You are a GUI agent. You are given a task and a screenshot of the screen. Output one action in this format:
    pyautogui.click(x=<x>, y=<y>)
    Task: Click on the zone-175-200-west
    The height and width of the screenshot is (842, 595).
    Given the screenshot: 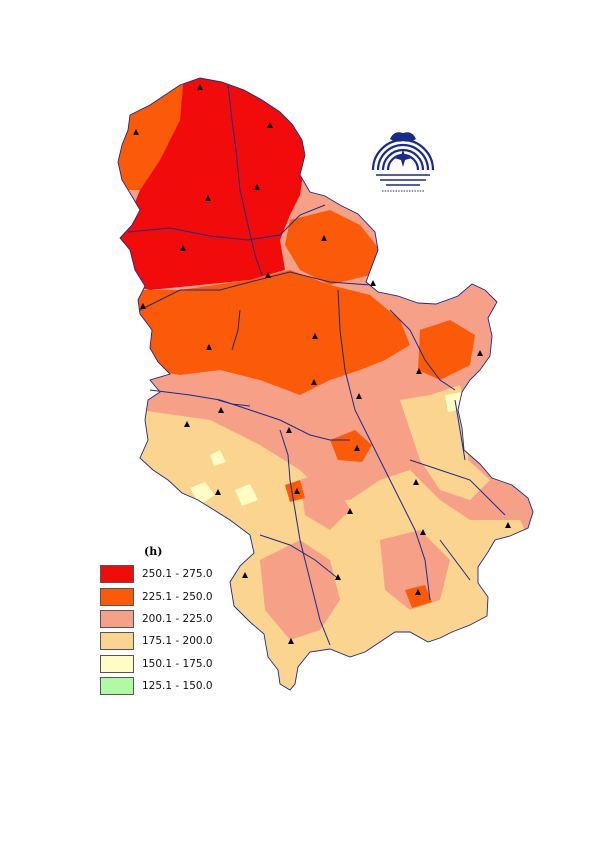 What is the action you would take?
    pyautogui.click(x=195, y=465)
    